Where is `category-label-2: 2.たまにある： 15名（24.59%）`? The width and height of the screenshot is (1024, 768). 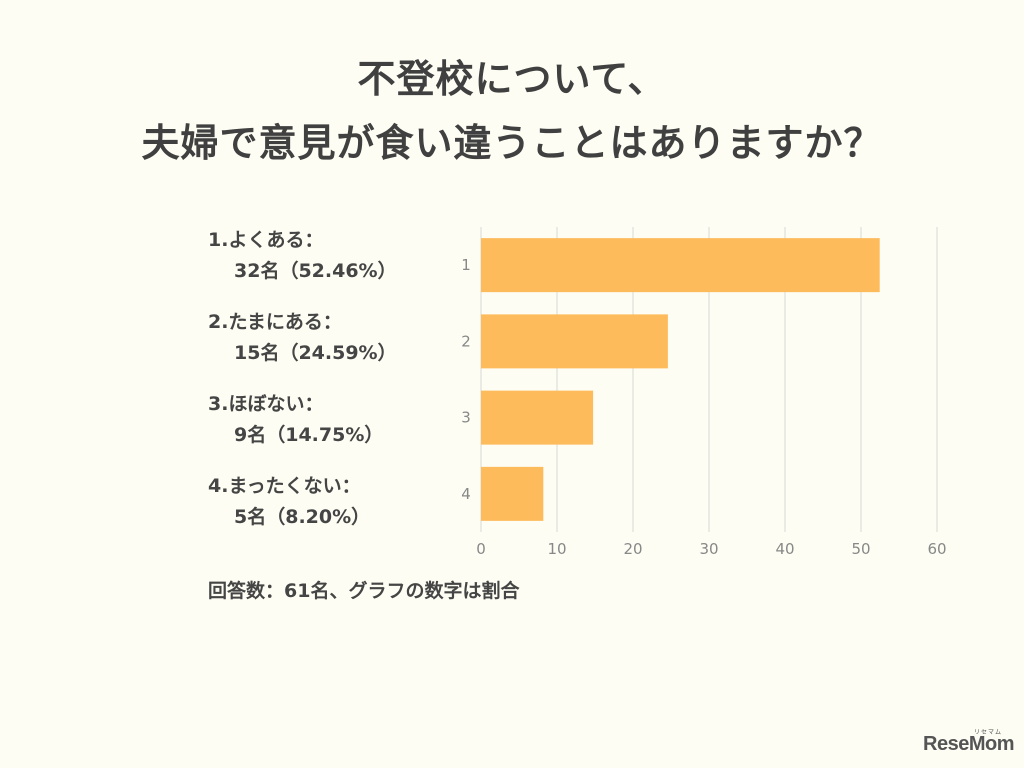 category-label-2: 2.たまにある： 15名（24.59%） is located at coordinates (302, 338).